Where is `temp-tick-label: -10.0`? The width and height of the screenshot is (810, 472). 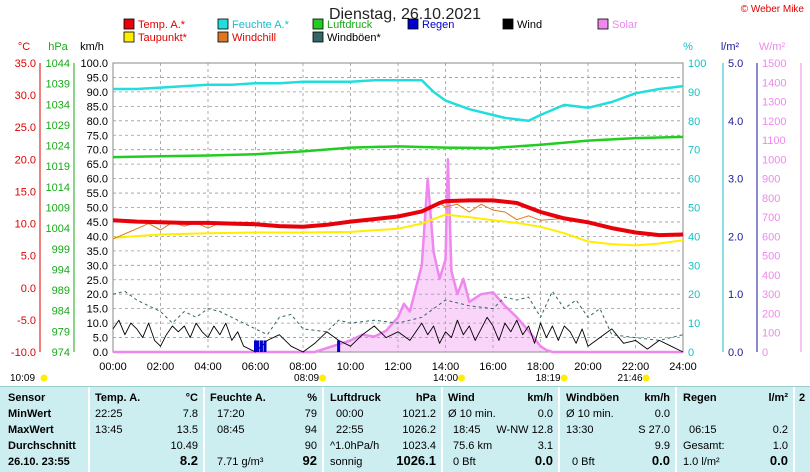 temp-tick-label: -10.0 is located at coordinates (23, 353).